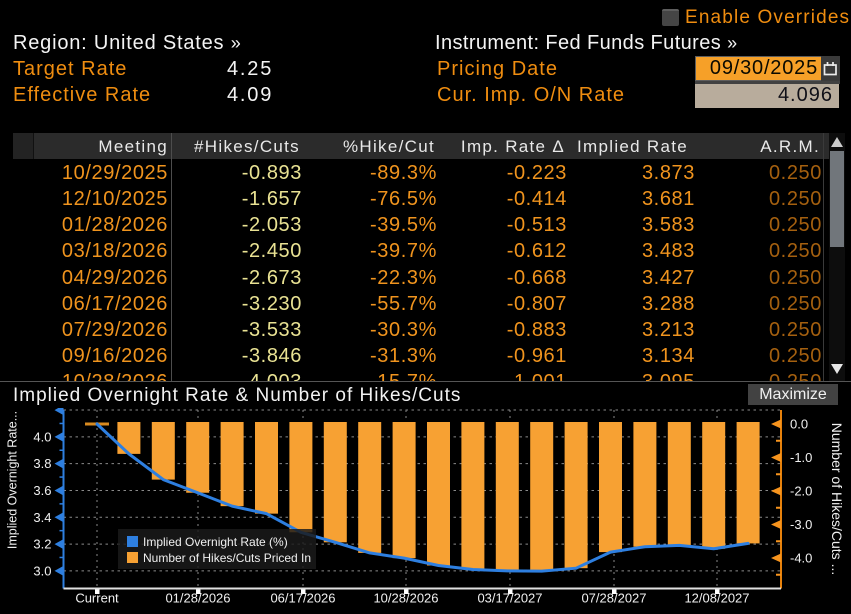 This screenshot has width=851, height=614. Describe the element at coordinates (801, 491) in the screenshot. I see `svg-text: -2.0` at that location.